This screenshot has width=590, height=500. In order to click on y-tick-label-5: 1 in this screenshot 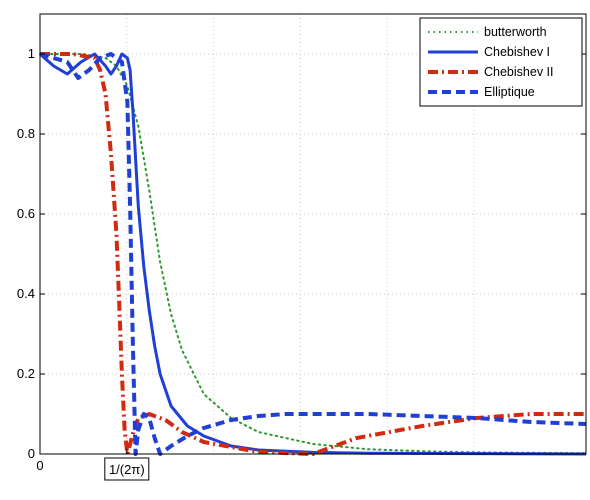, I will do `click(31, 53)`.